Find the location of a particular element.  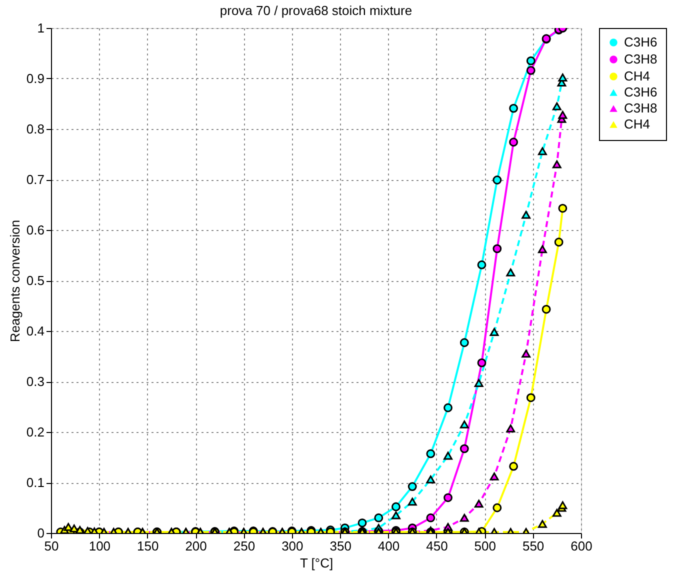

y-tick-label: 0.5 is located at coordinates (35, 280).